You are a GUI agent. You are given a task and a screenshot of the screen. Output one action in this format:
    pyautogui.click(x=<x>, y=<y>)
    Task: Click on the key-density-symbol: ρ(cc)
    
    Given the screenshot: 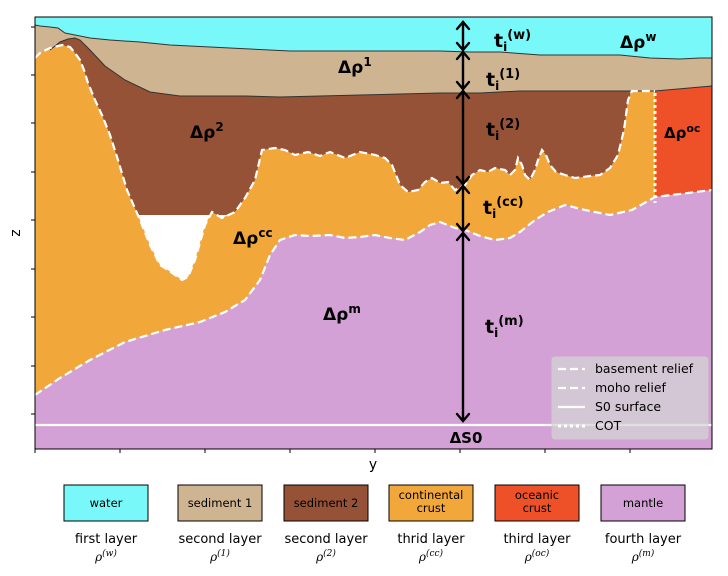 What is the action you would take?
    pyautogui.click(x=431, y=556)
    